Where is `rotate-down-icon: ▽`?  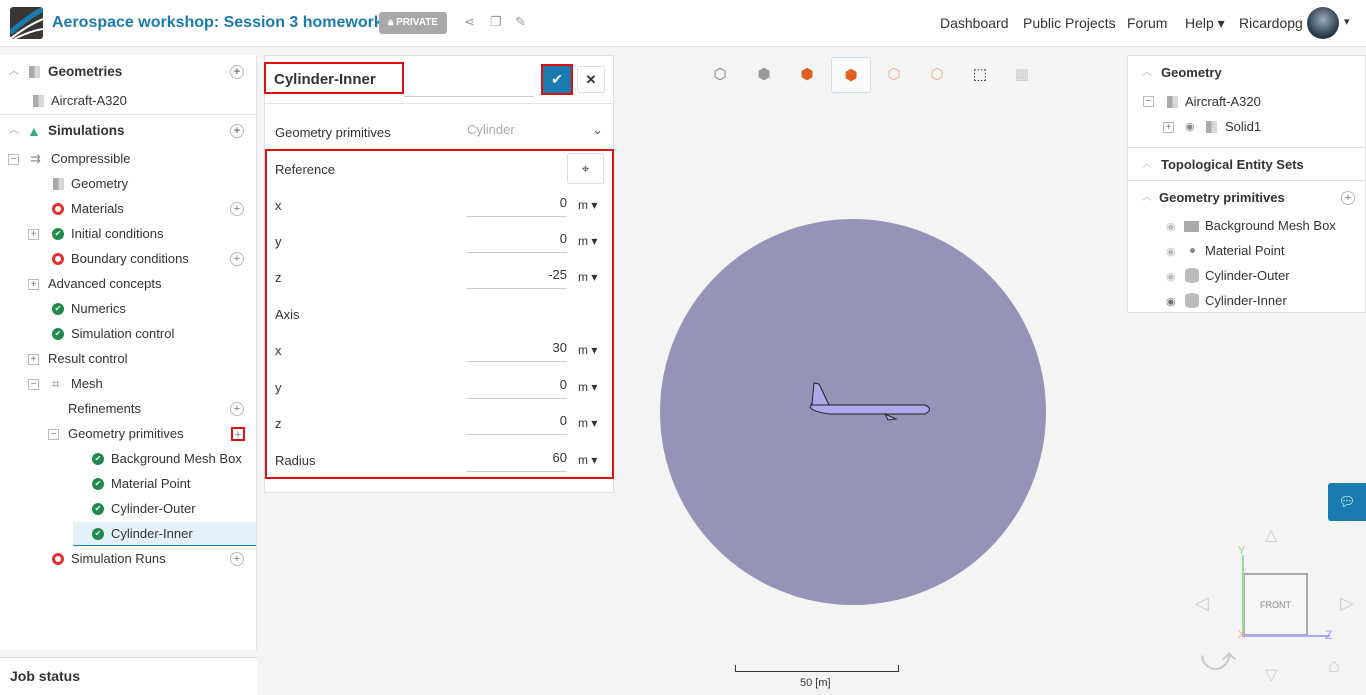
rotate-down-icon: ▽ is located at coordinates (1271, 675).